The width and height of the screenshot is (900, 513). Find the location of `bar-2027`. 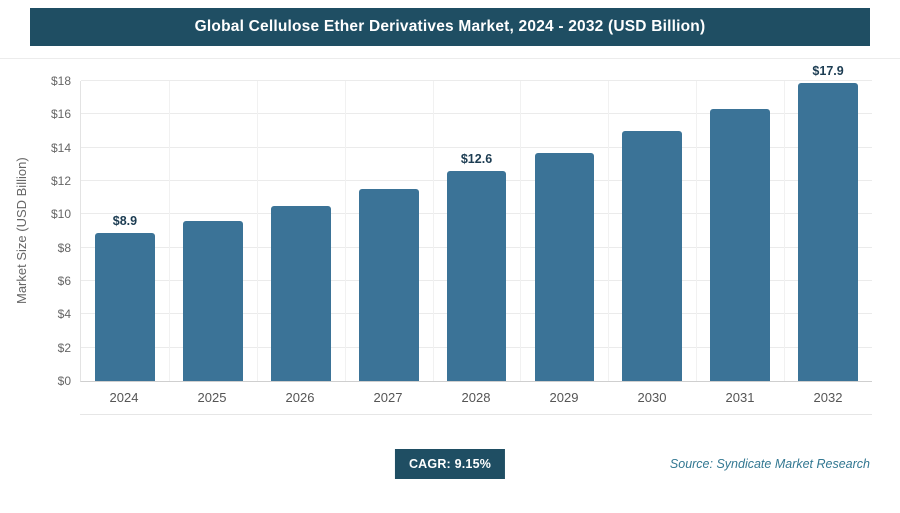

bar-2027 is located at coordinates (388, 285).